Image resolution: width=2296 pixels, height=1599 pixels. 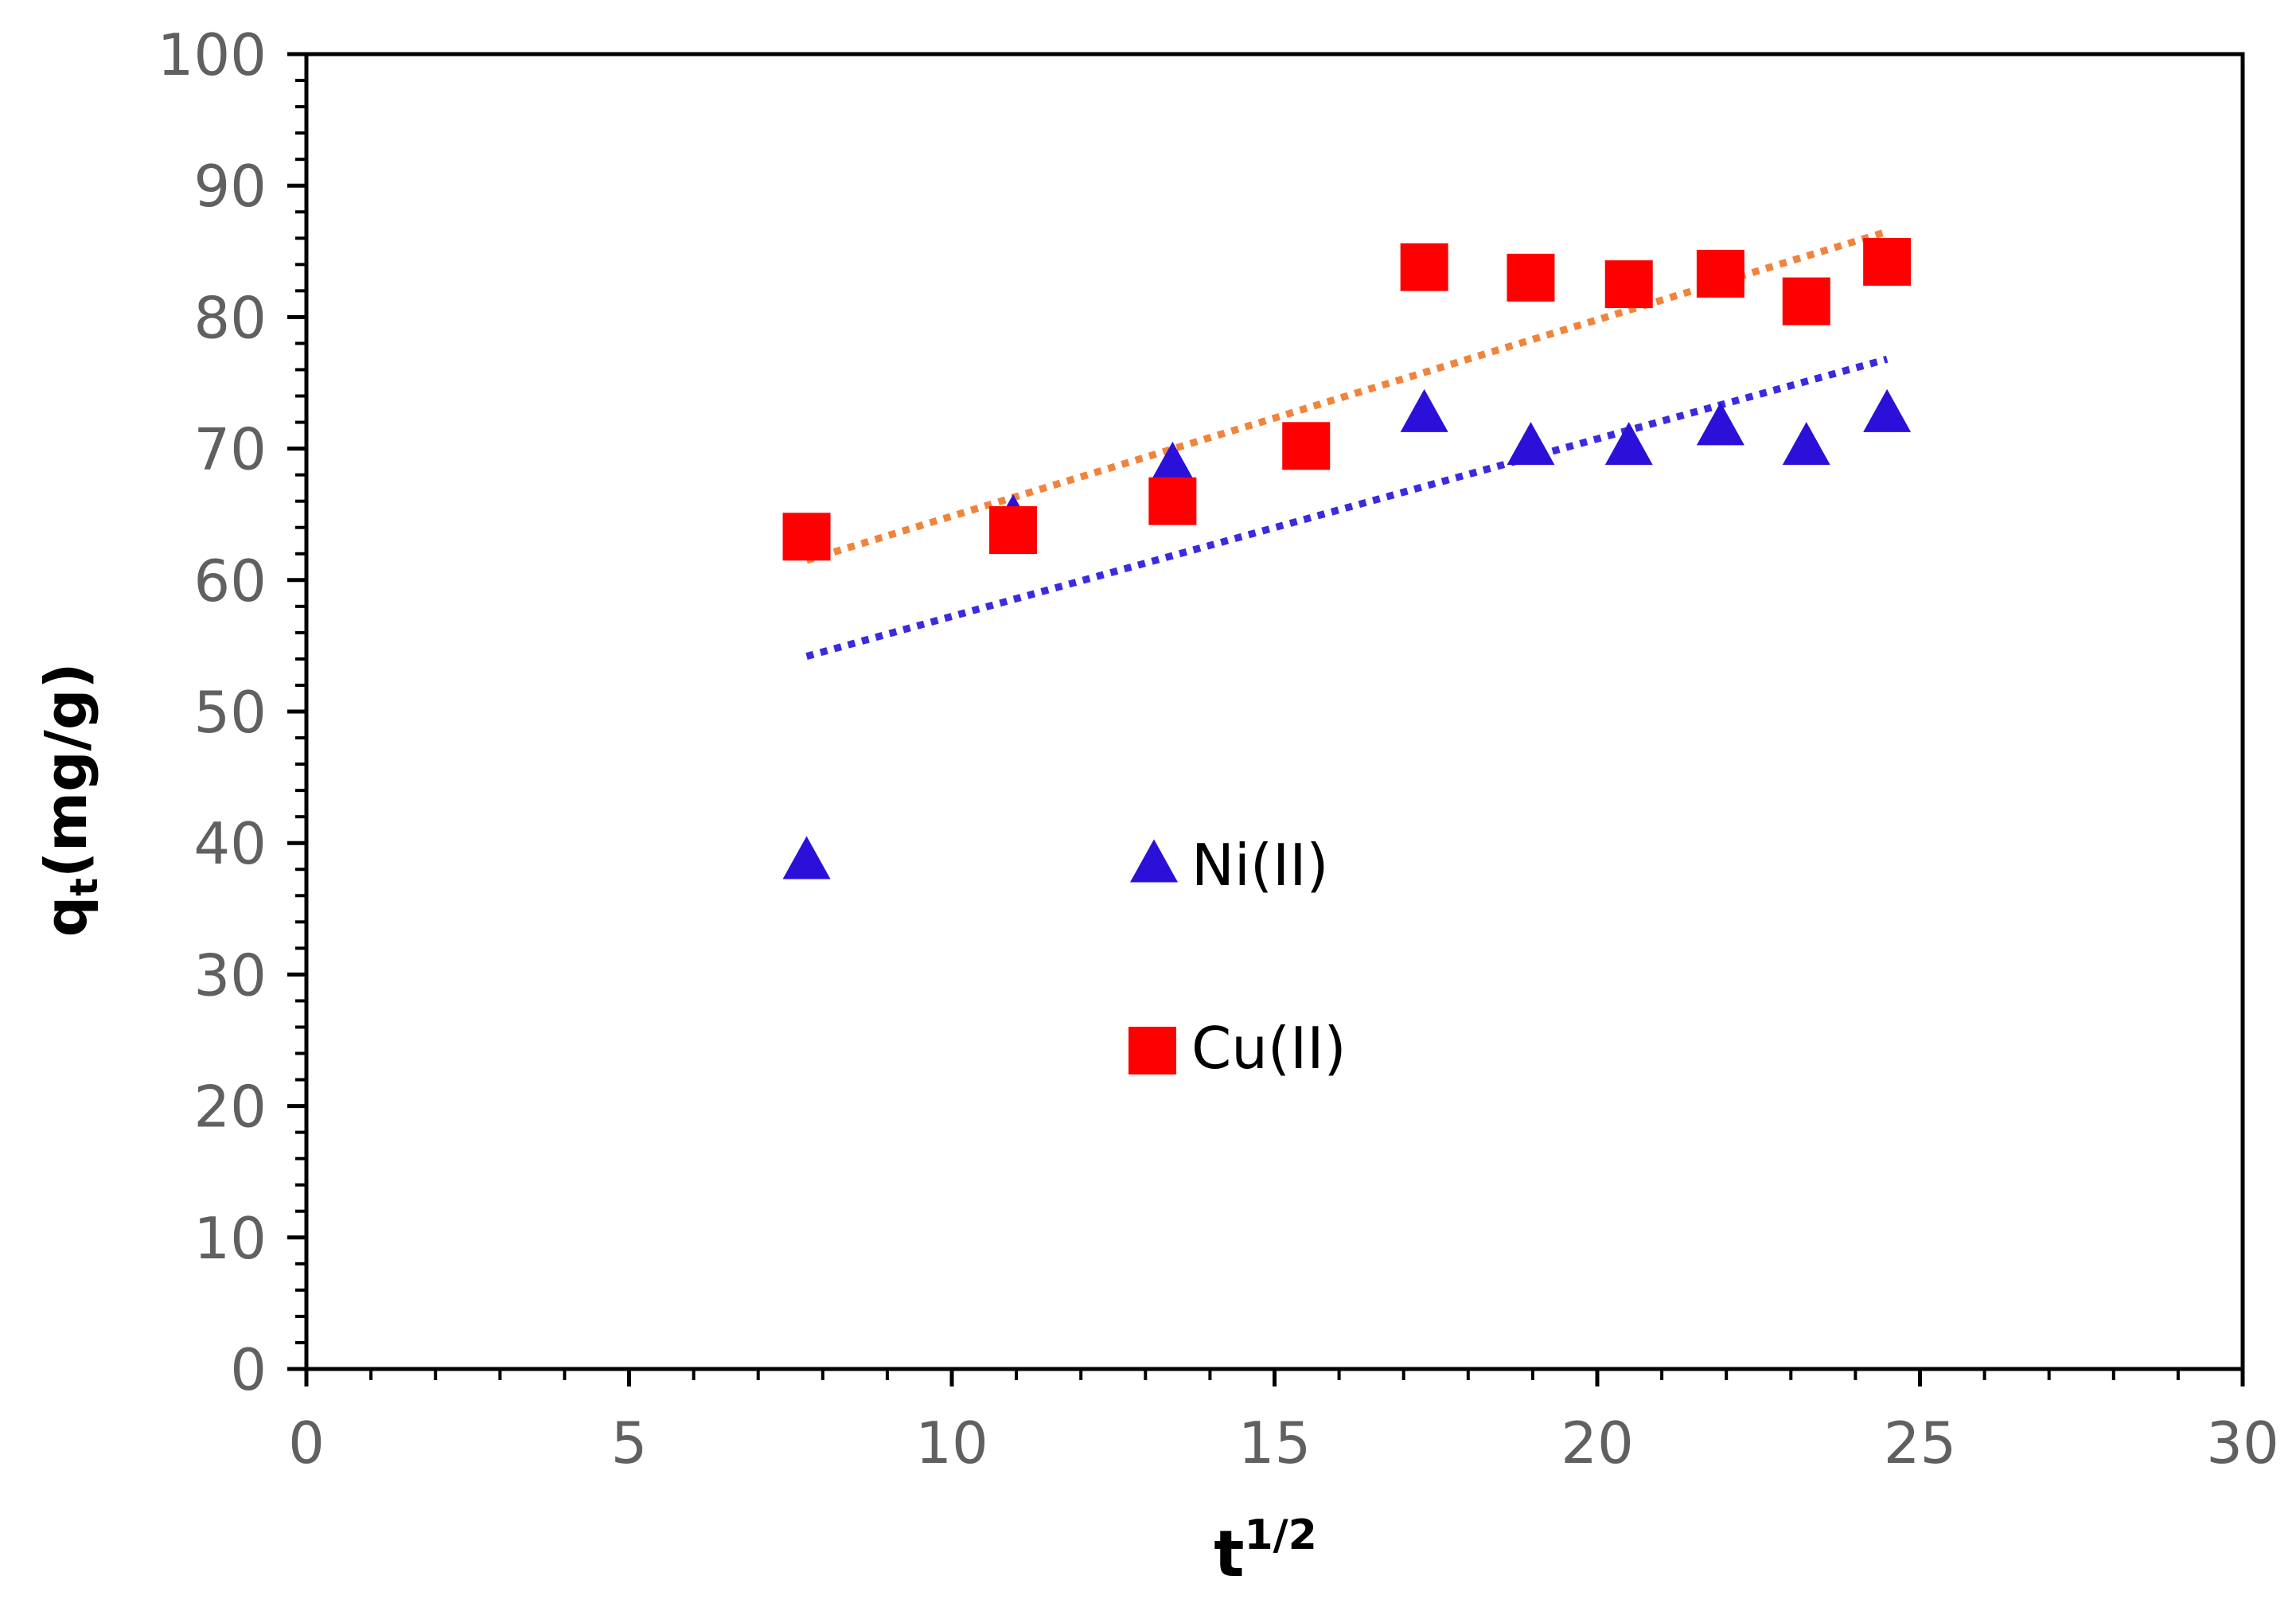 What do you see at coordinates (629, 1443) in the screenshot?
I see `x-tick-label: 5` at bounding box center [629, 1443].